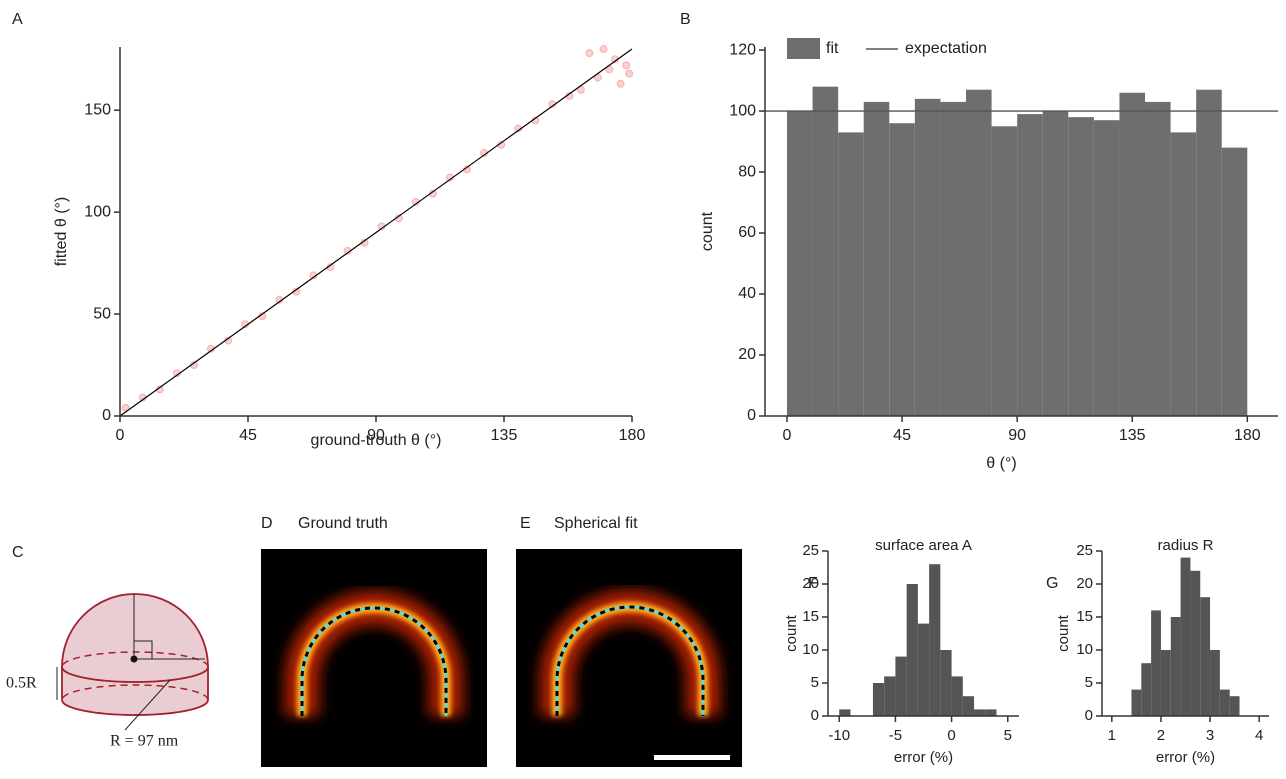 This screenshot has height=779, width=1286. I want to click on x-tick-label: 3, so click(1210, 735).